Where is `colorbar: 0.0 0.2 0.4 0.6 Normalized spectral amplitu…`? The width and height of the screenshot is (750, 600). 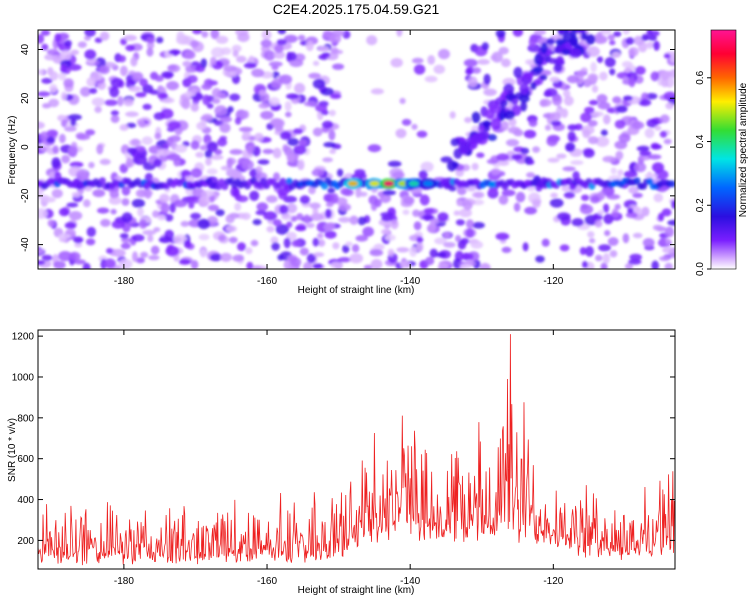 colorbar: 0.0 0.2 0.4 0.6 Normalized spectral amplitu… is located at coordinates (722, 152).